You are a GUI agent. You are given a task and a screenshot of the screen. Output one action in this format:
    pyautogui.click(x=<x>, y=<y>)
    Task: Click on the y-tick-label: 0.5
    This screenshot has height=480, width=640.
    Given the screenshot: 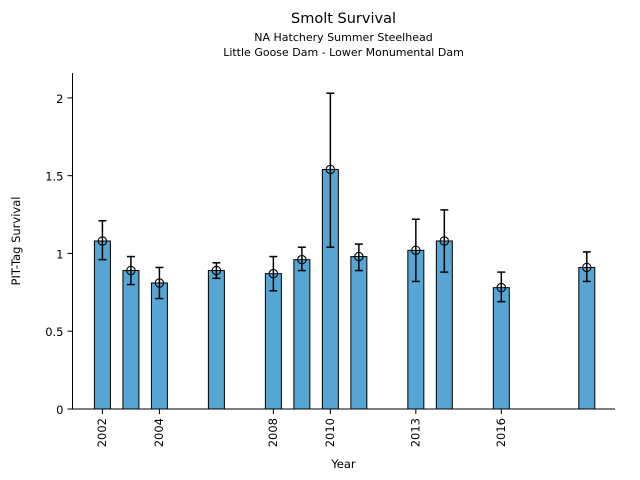 What is the action you would take?
    pyautogui.click(x=54, y=332)
    